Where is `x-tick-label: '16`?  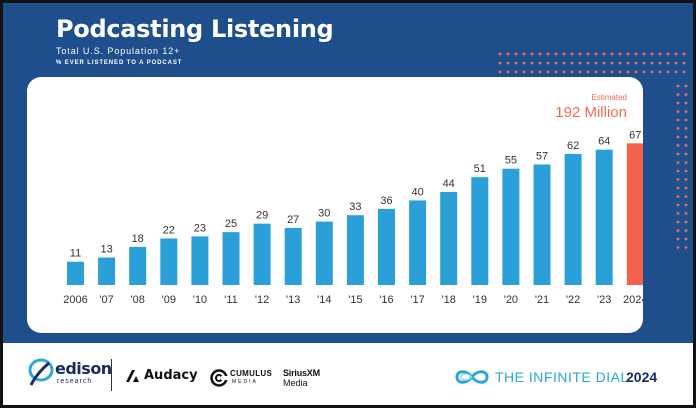
x-tick-label: '16 is located at coordinates (386, 300).